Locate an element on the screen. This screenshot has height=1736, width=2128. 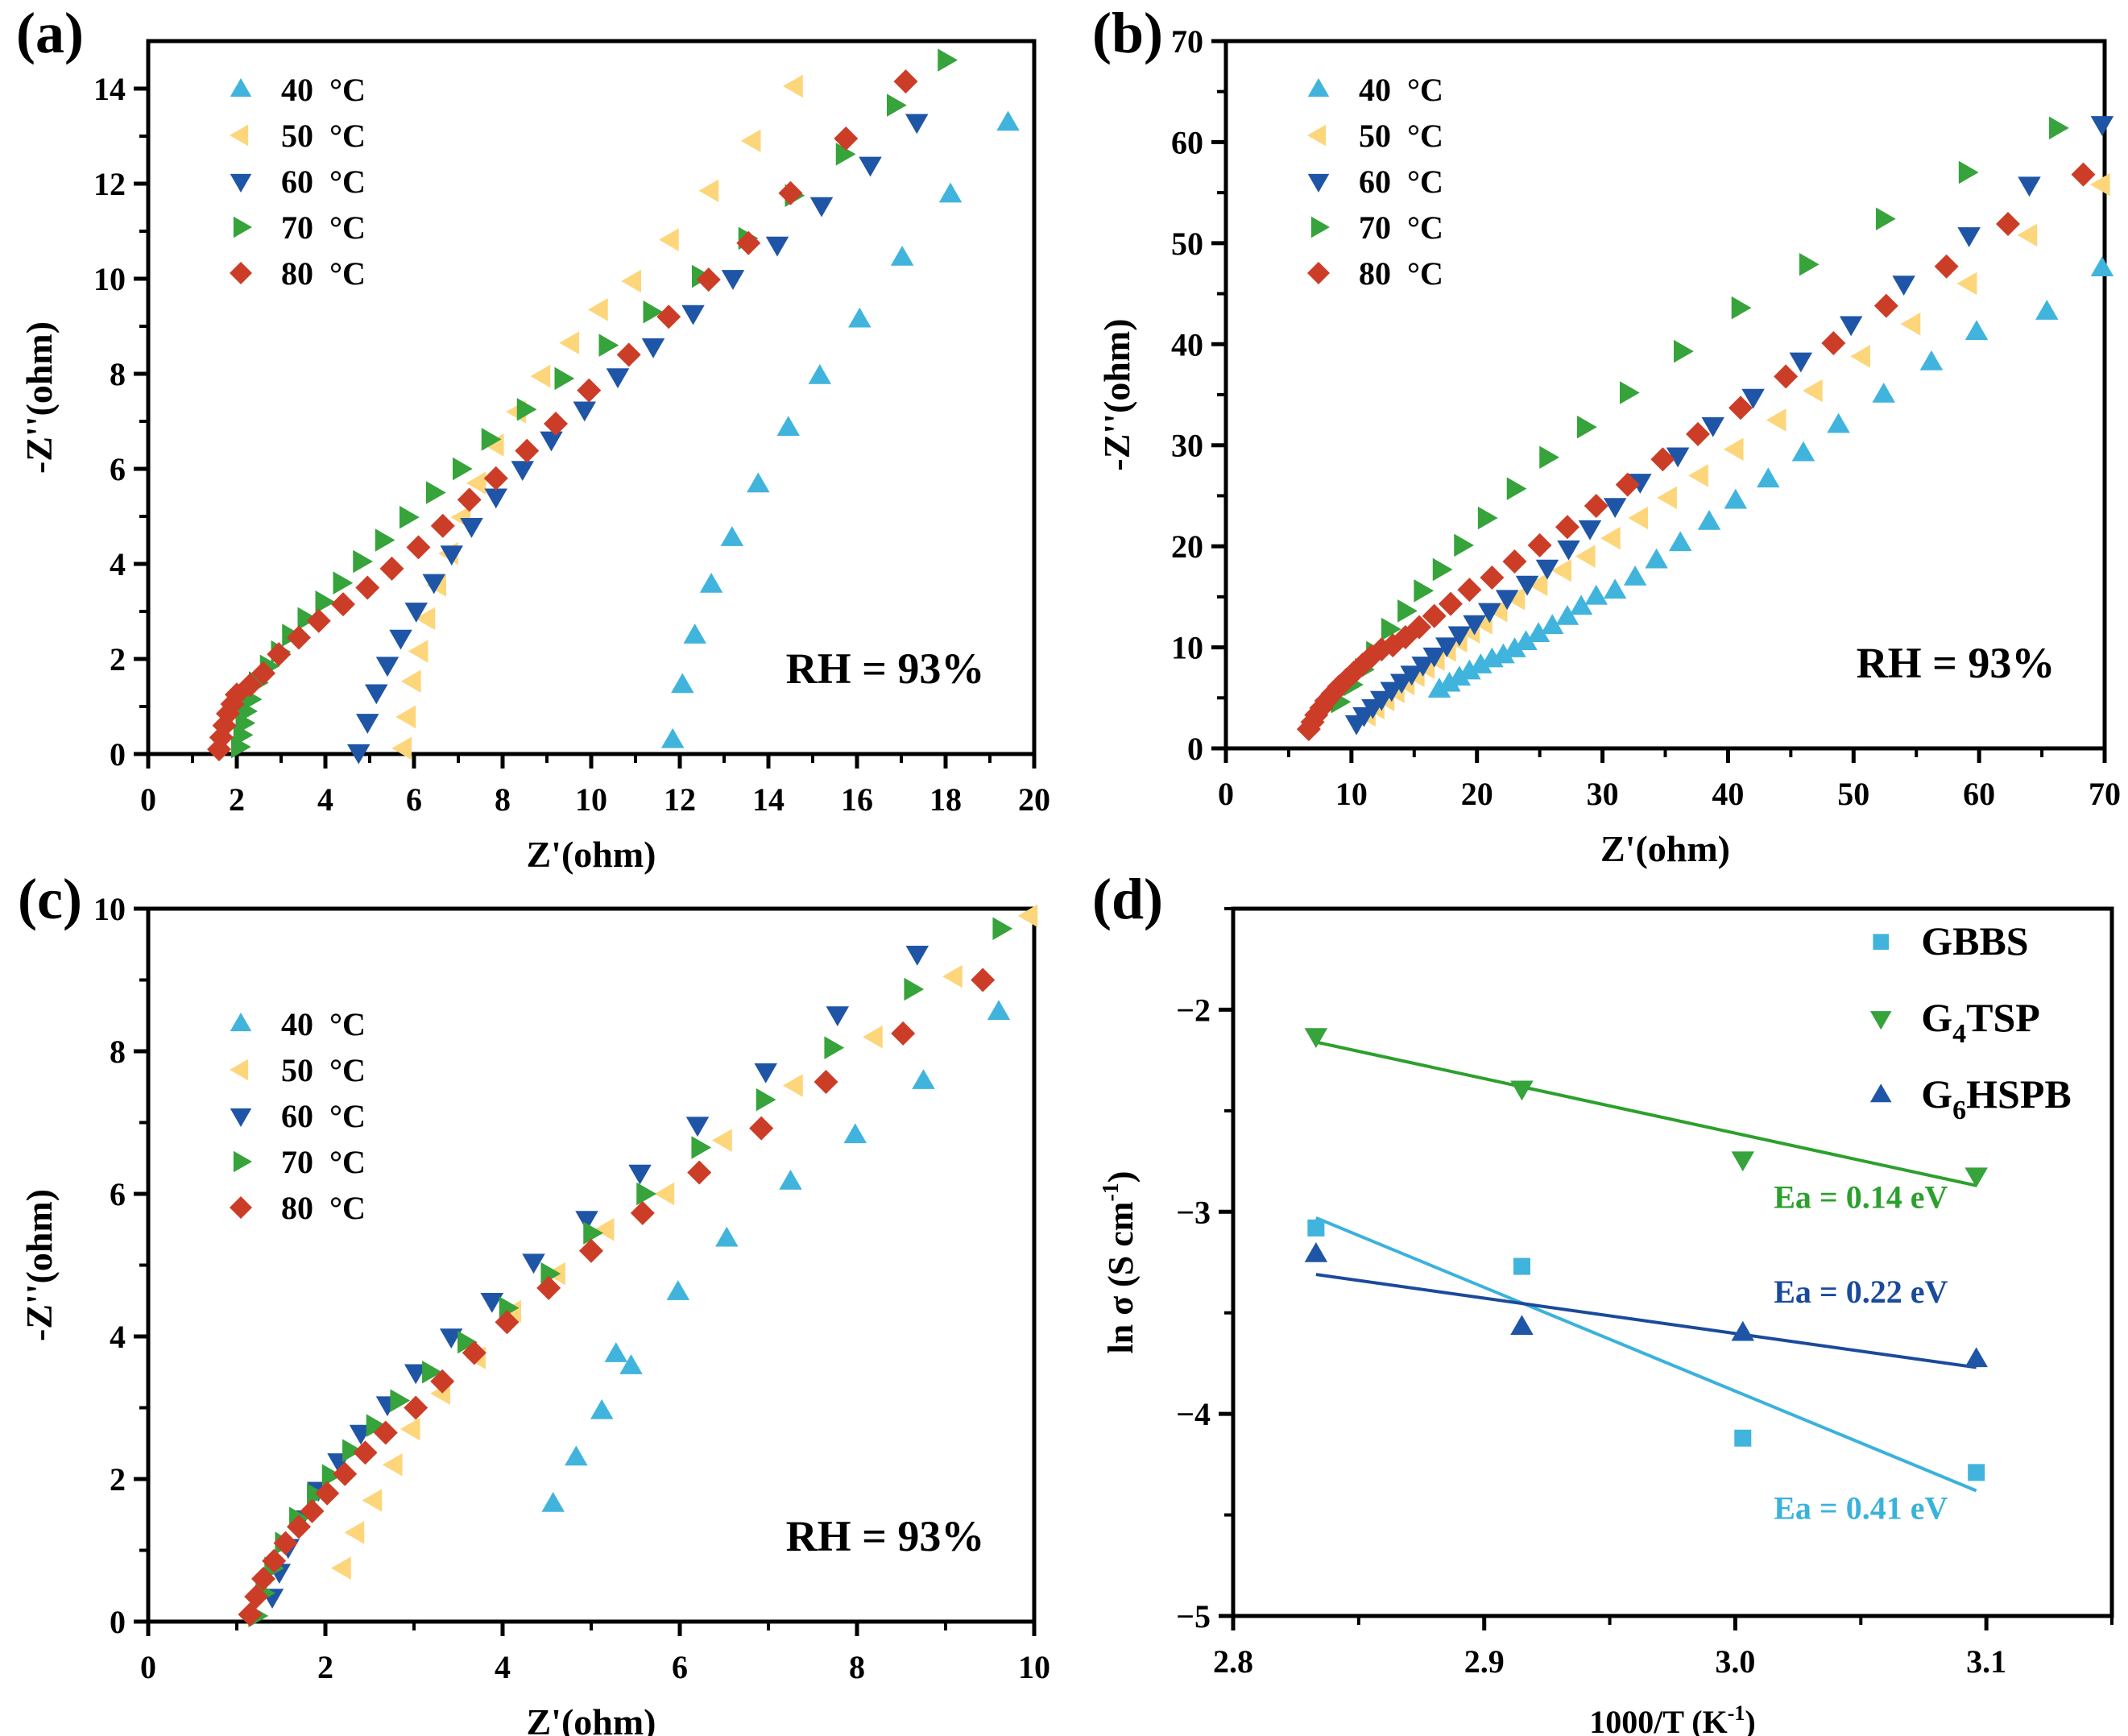
ea-annotation-G6HSPB: Ea = 0.22 eV is located at coordinates (1861, 1292).